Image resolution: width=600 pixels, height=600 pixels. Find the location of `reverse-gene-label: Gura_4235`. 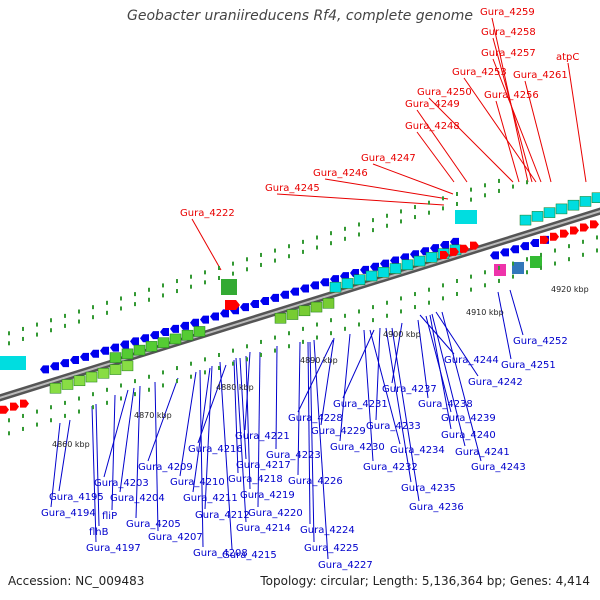

reverse-gene-label: Gura_4235 is located at coordinates (428, 488).